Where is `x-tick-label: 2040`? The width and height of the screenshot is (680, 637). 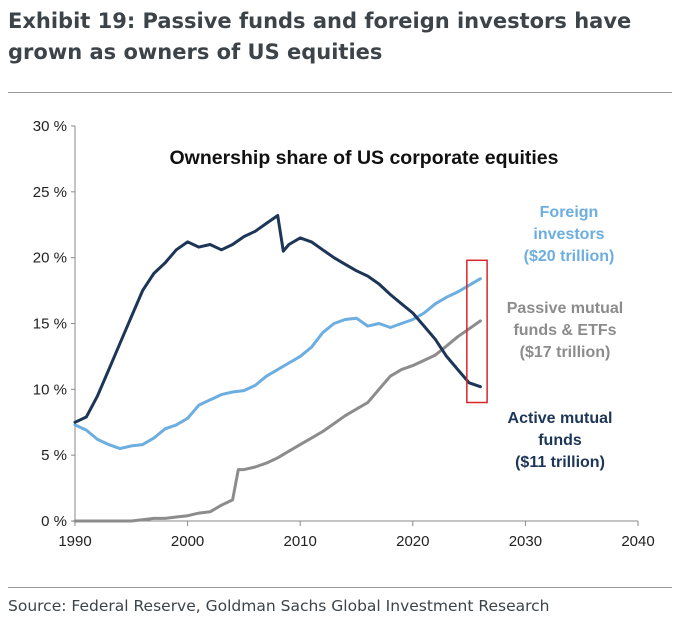
x-tick-label: 2040 is located at coordinates (637, 541).